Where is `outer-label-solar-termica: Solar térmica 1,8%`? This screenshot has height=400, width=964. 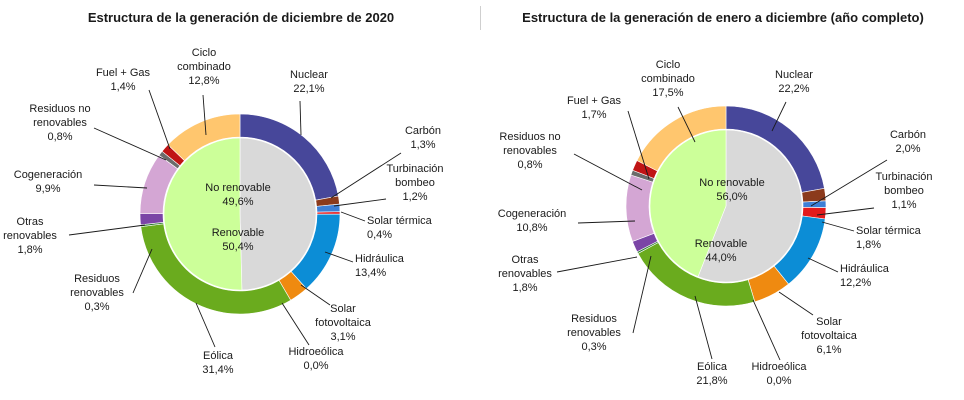
outer-label-solar-termica: Solar térmica 1,8% is located at coordinates (889, 238).